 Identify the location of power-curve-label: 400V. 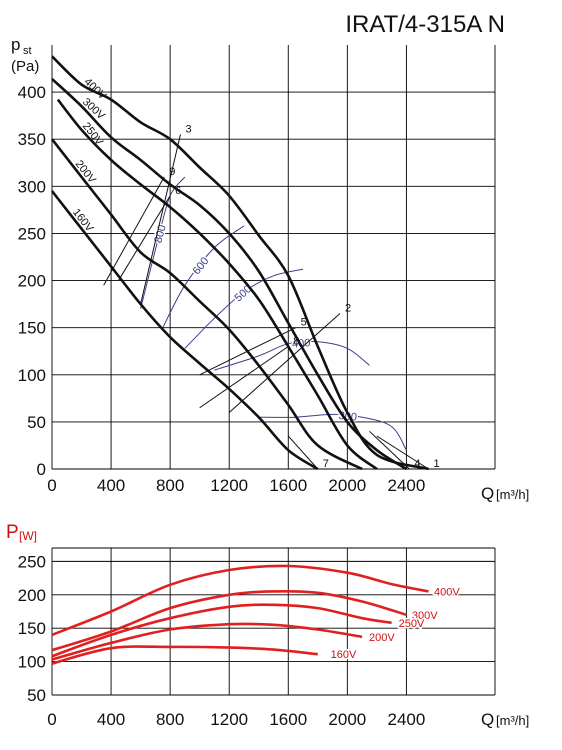
(447, 592).